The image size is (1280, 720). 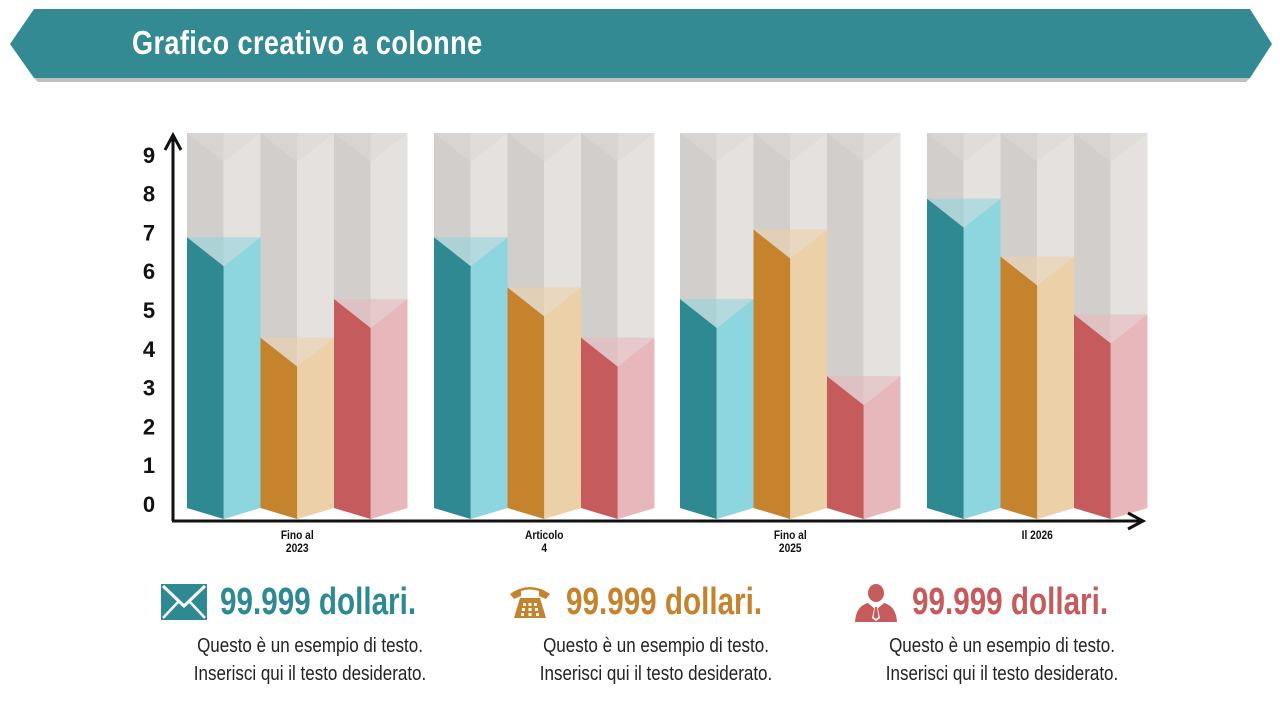 What do you see at coordinates (149, 426) in the screenshot?
I see `y-tick-label: 2` at bounding box center [149, 426].